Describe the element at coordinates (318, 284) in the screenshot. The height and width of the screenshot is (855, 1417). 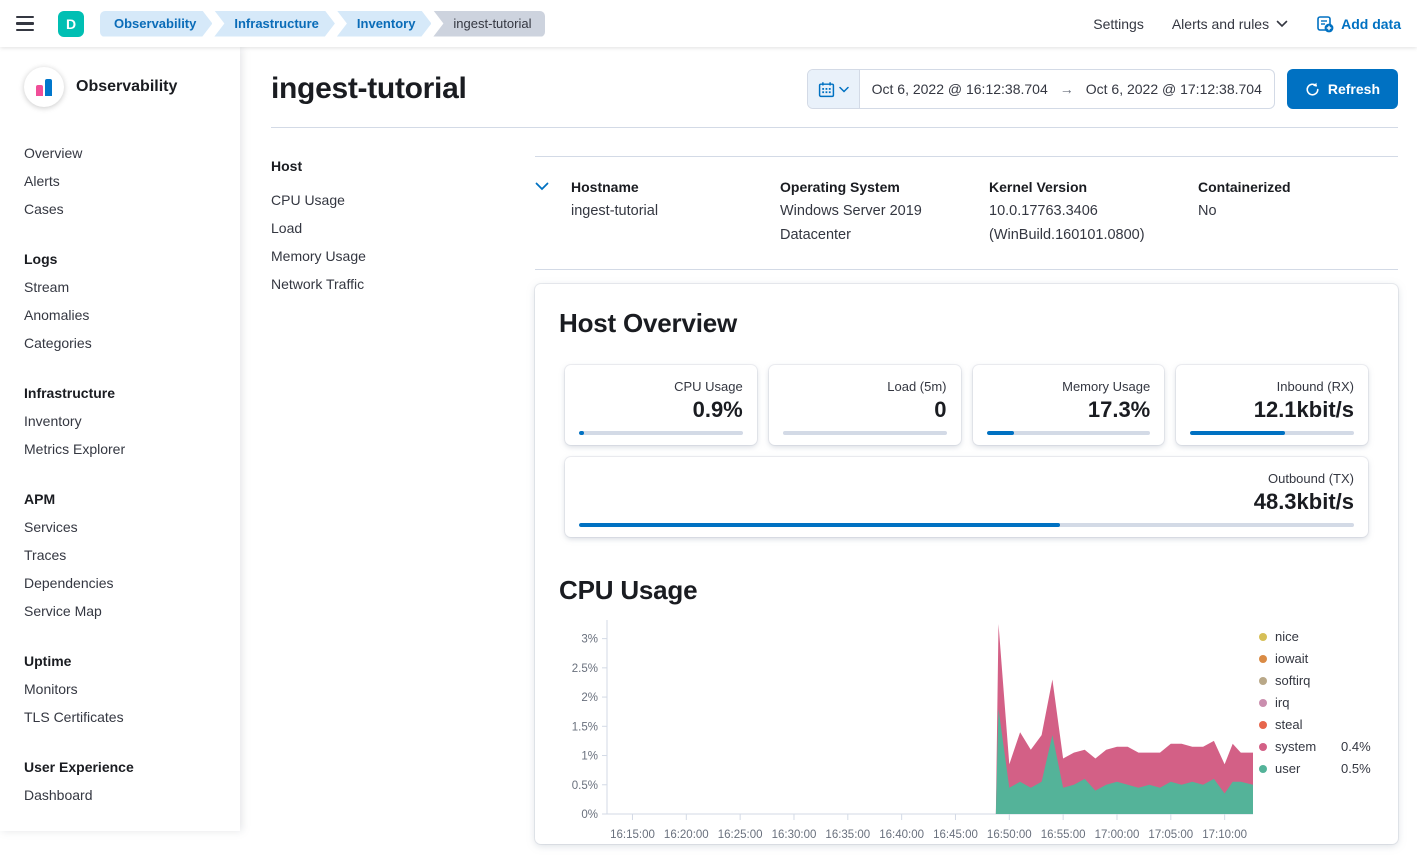
I see `subnav-item-network-traffic: Network Traffic` at that location.